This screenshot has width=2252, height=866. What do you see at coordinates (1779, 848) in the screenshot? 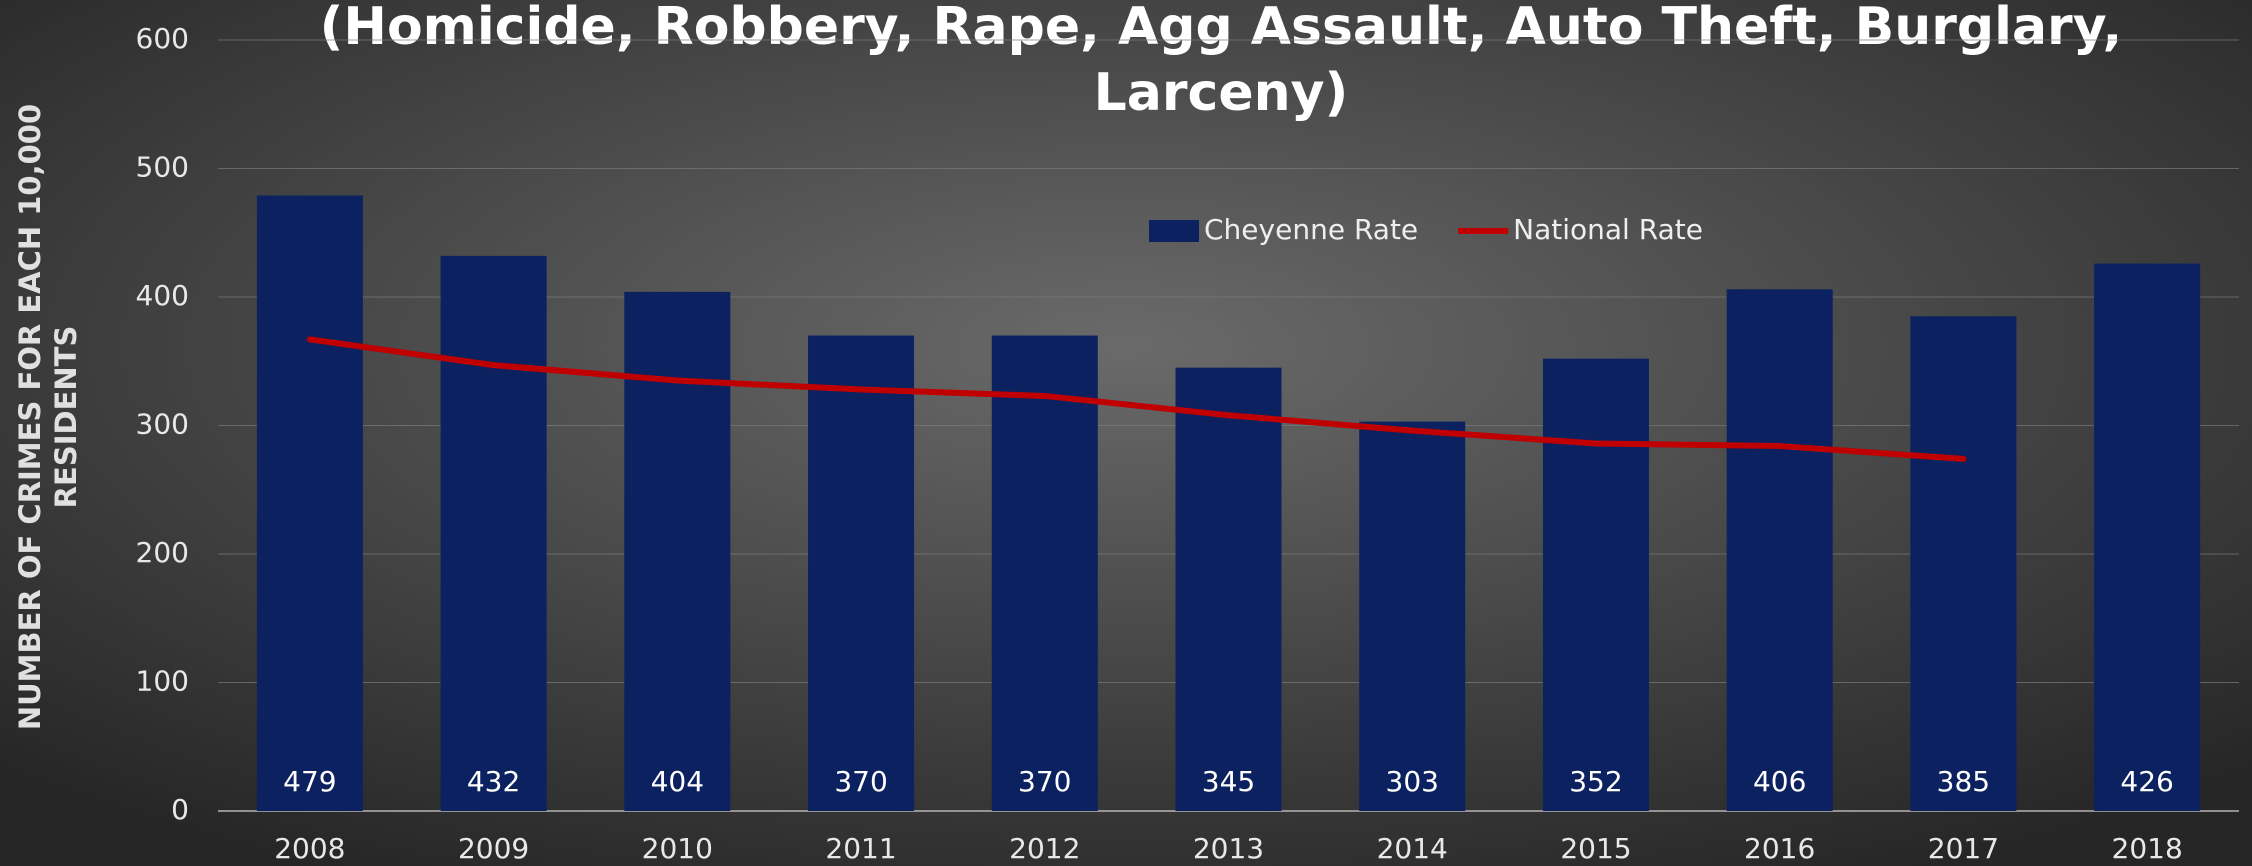
I see `x-tick-label: 2016` at bounding box center [1779, 848].